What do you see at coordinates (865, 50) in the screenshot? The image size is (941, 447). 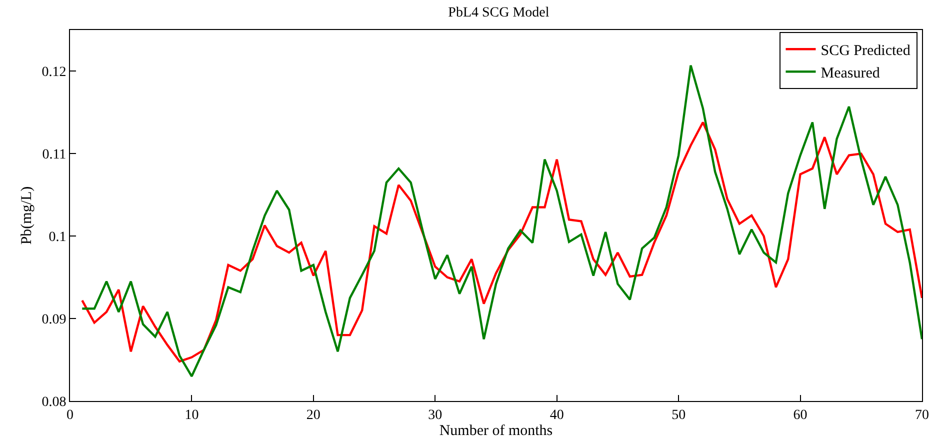 I see `legend-label: SCG Predicted` at bounding box center [865, 50].